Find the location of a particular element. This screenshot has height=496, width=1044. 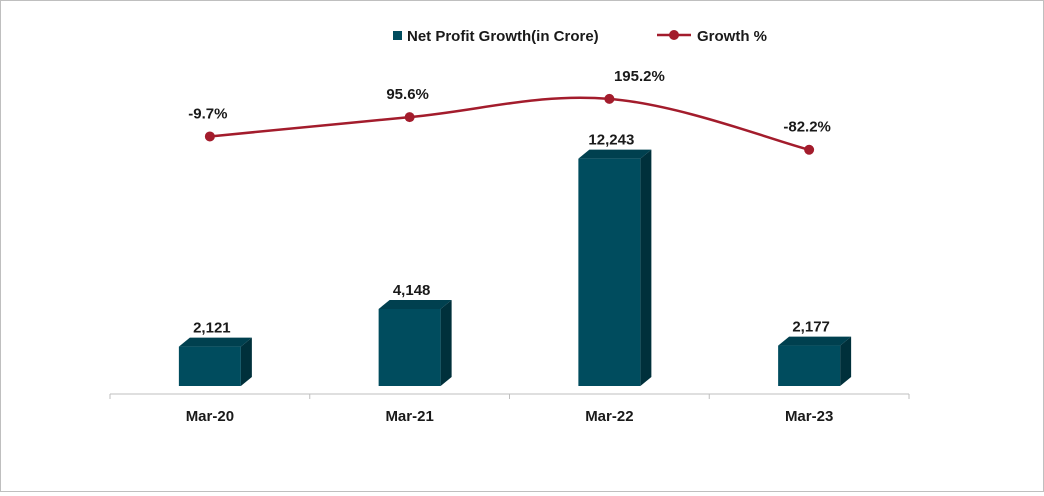

x-axis: Mar-20 Mar-21 Mar-22 Mar-23 is located at coordinates (509, 409).